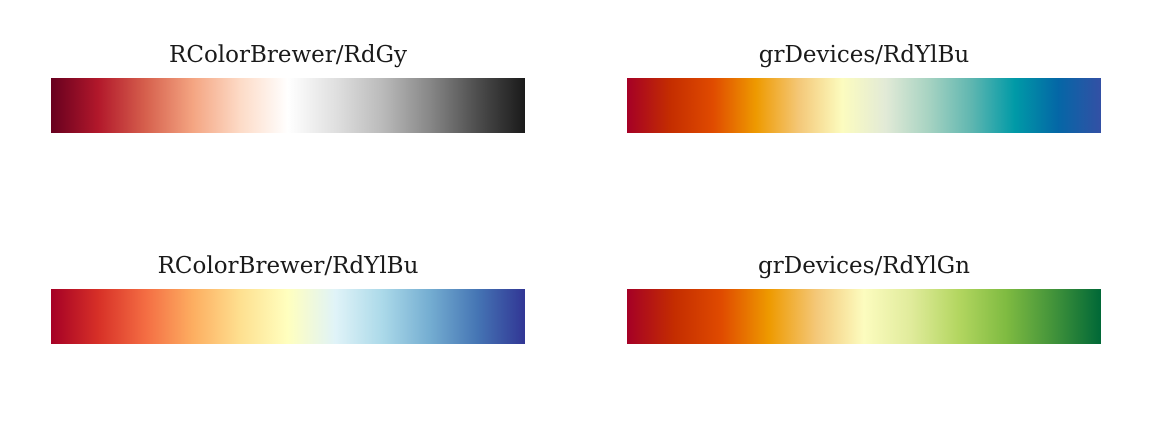 The image size is (1152, 422). I want to click on colorbar-title: RColorBrewer/RdYlBu, so click(288, 266).